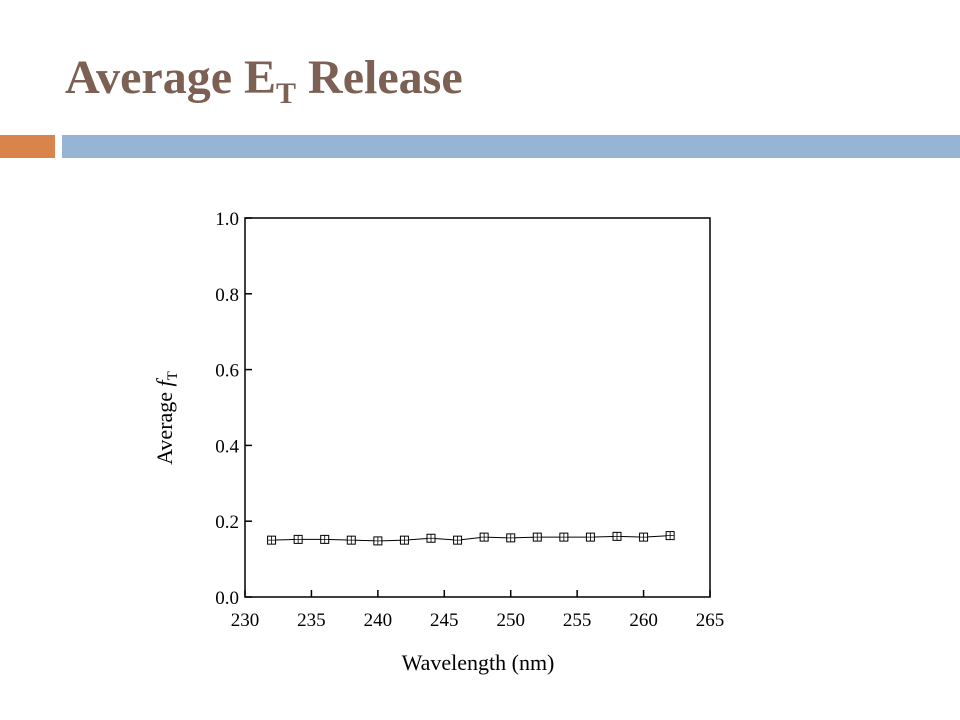 Image resolution: width=960 pixels, height=720 pixels. Describe the element at coordinates (170, 77) in the screenshot. I see `title-text: Average E` at that location.